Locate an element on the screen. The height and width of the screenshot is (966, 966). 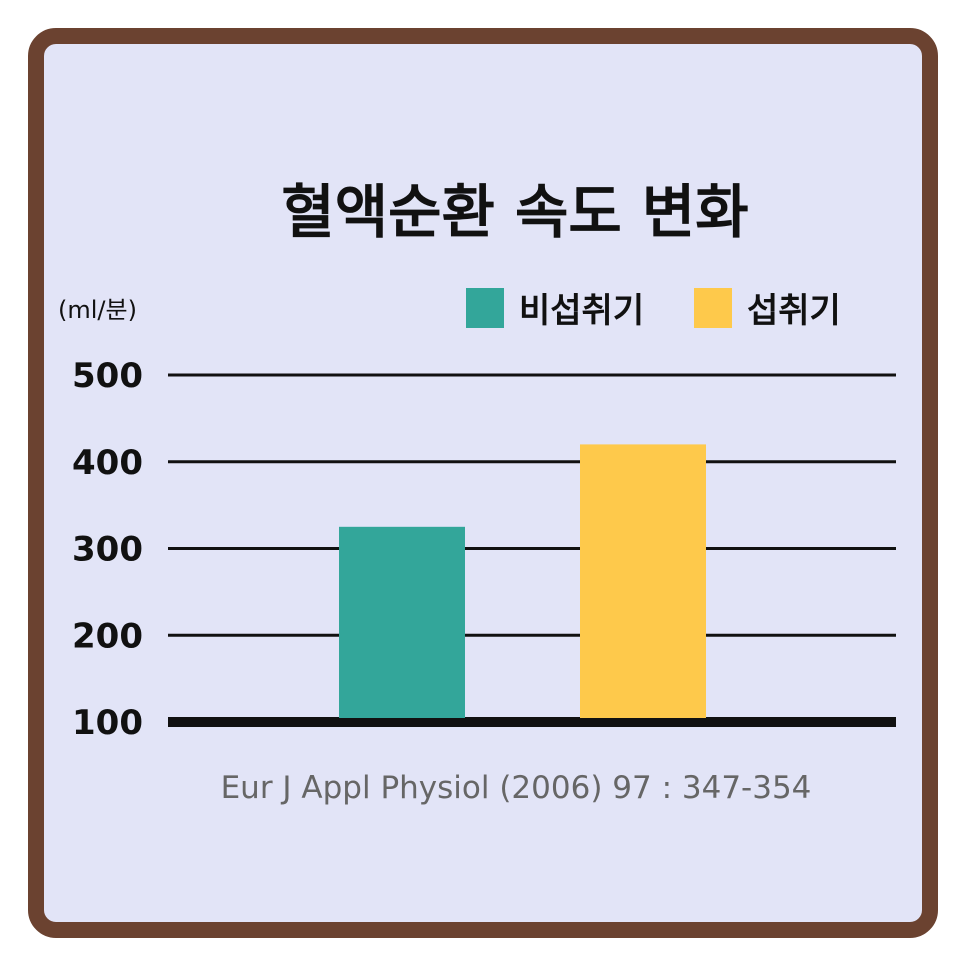
y-tick-label: 200 is located at coordinates (107, 636).